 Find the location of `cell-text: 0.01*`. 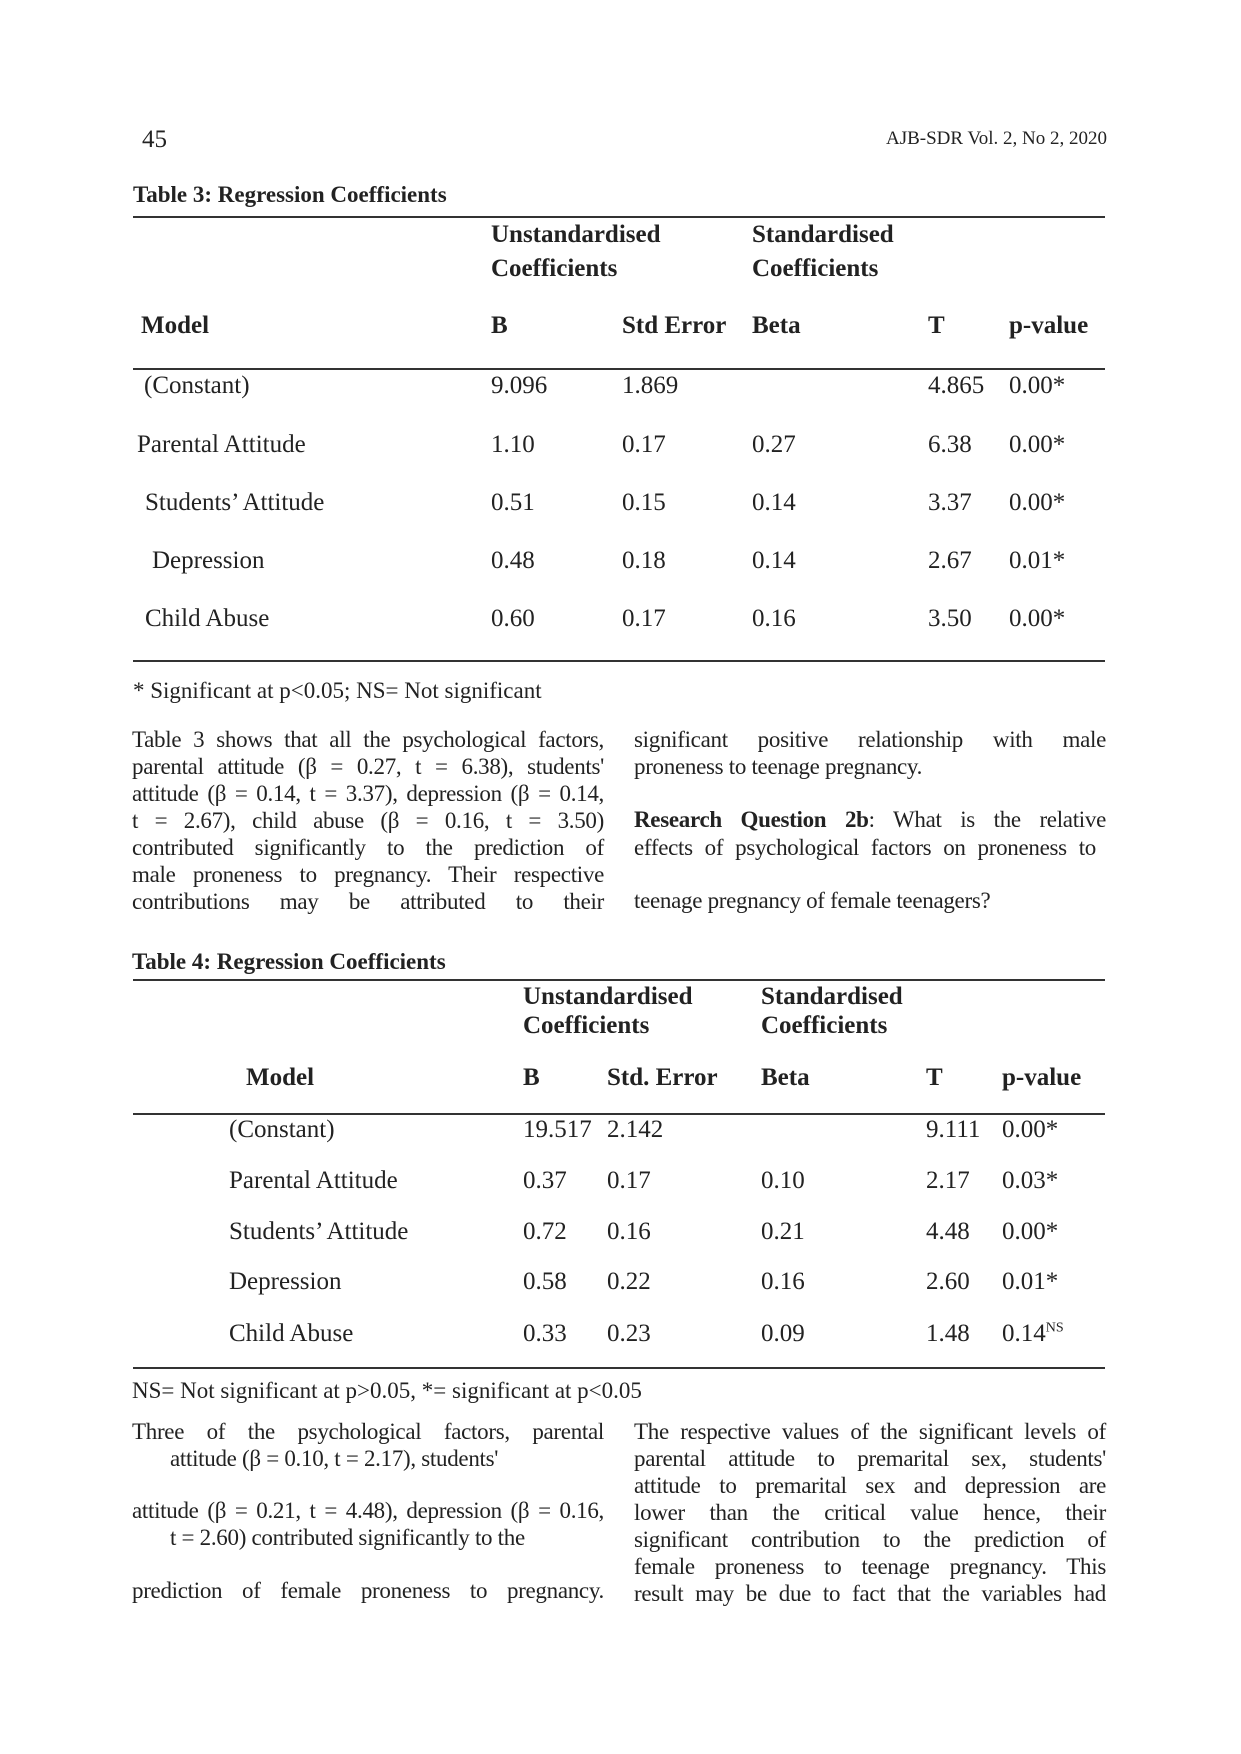

cell-text: 0.01* is located at coordinates (1030, 1281).